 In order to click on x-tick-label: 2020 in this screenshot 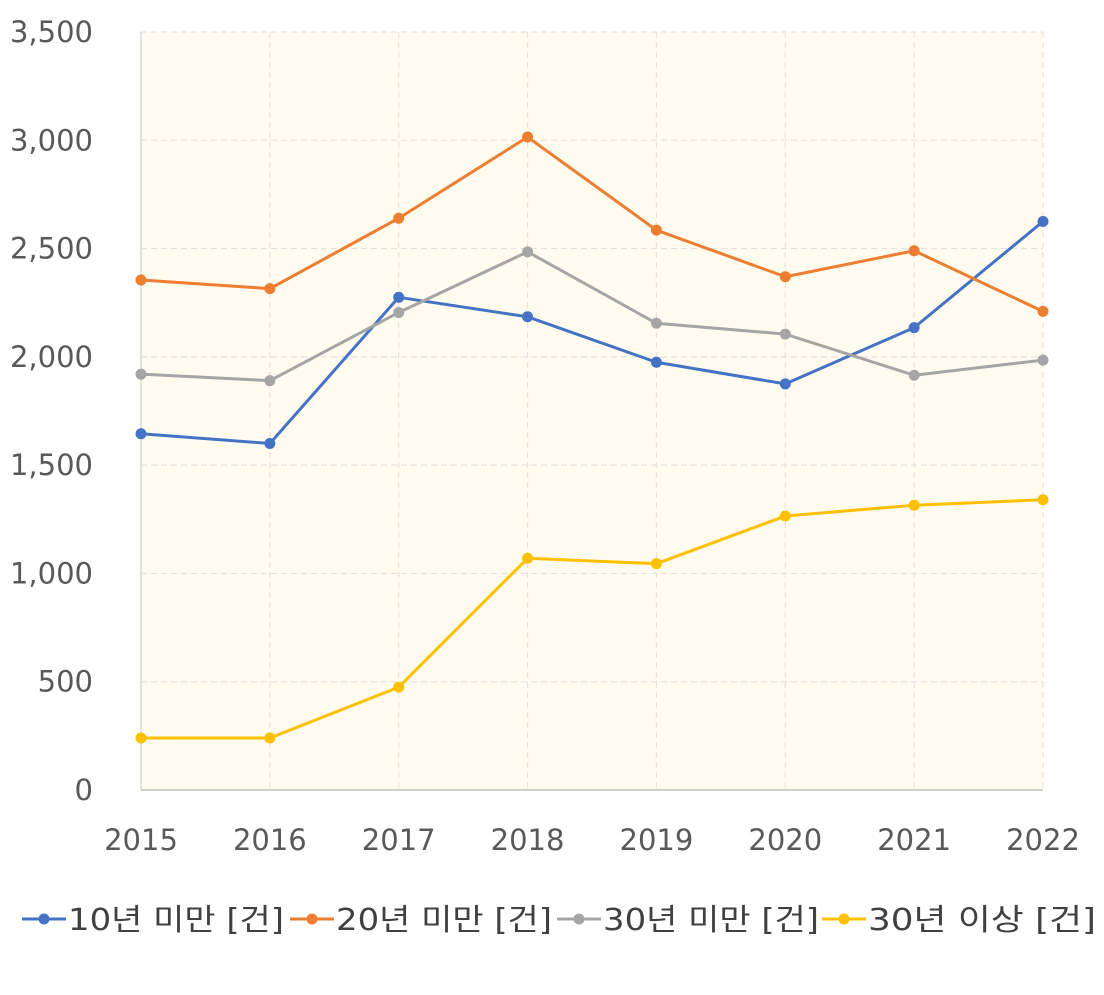, I will do `click(785, 840)`.